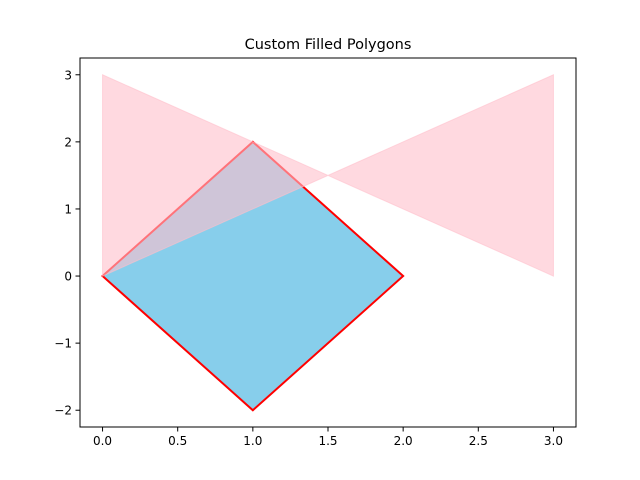 This screenshot has width=640, height=480. What do you see at coordinates (63, 411) in the screenshot?
I see `y-tick-label: −2` at bounding box center [63, 411].